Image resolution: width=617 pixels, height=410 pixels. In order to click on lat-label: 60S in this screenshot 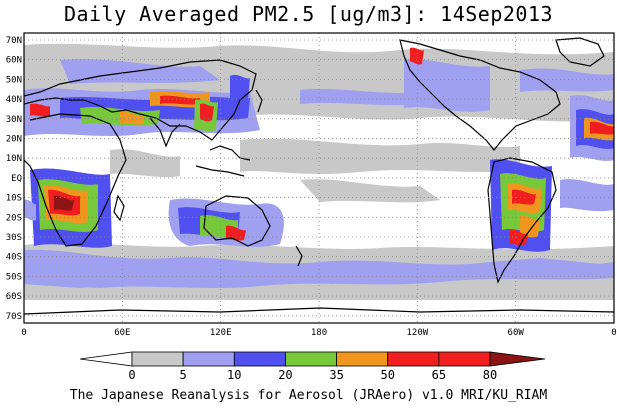, I will do `click(14, 297)`.